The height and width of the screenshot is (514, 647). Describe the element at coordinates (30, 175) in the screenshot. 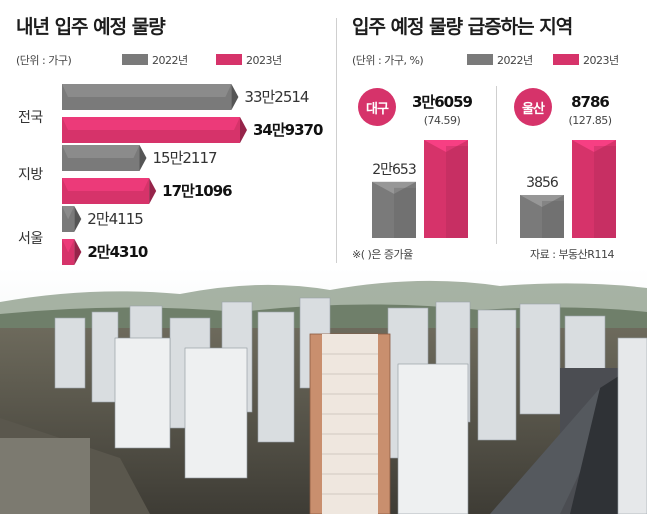

I see `category-label-provinces: 지방` at that location.